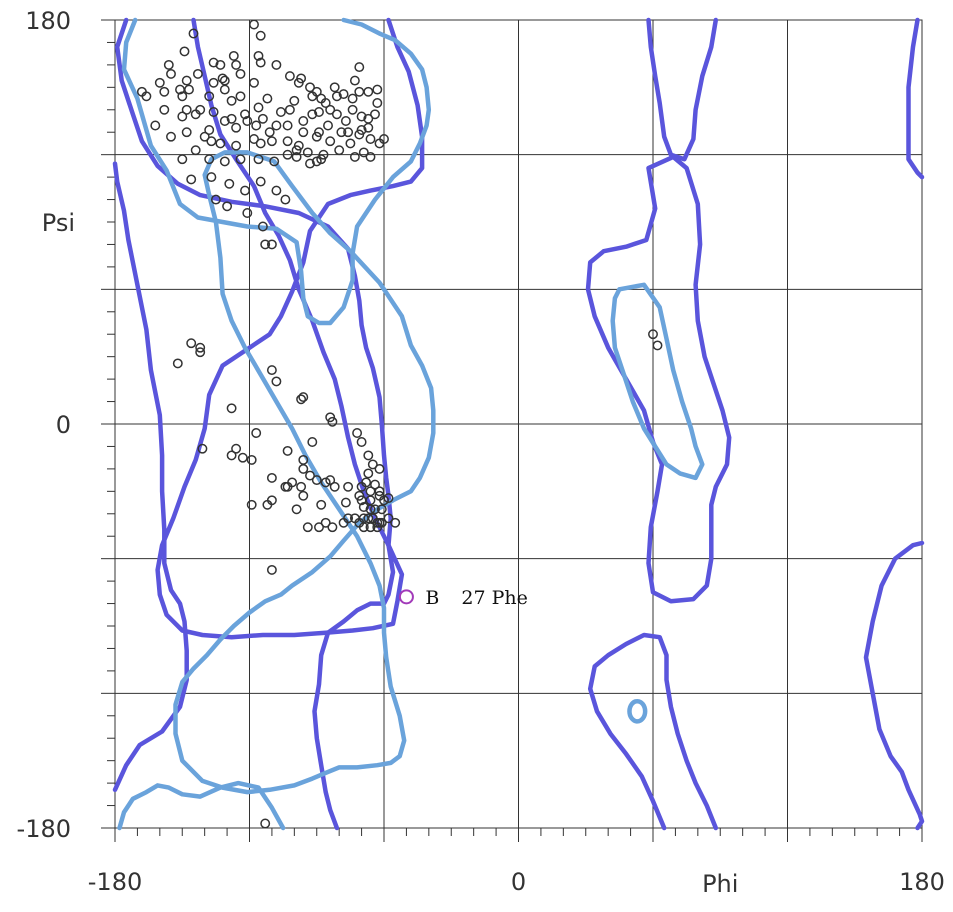  Describe the element at coordinates (518, 882) in the screenshot. I see `x-tick-label: 0` at that location.